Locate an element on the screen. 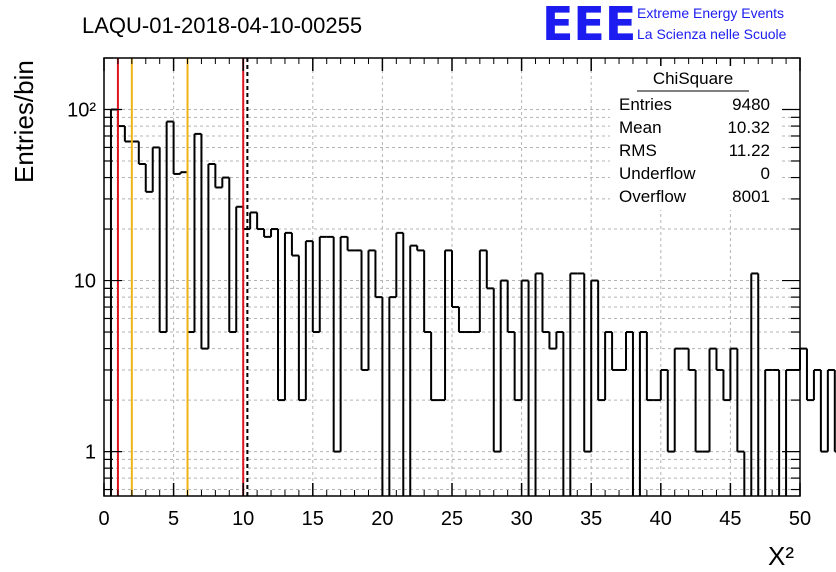 This screenshot has height=572, width=836. x-tick-label: 15 is located at coordinates (313, 519).